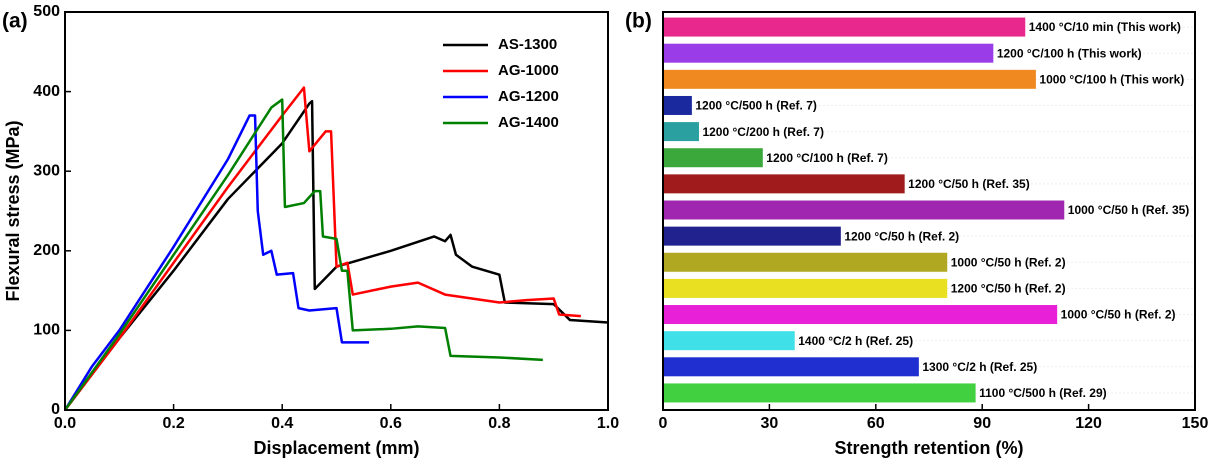 The width and height of the screenshot is (1215, 463). I want to click on x-tick-label: 0.8, so click(499, 423).